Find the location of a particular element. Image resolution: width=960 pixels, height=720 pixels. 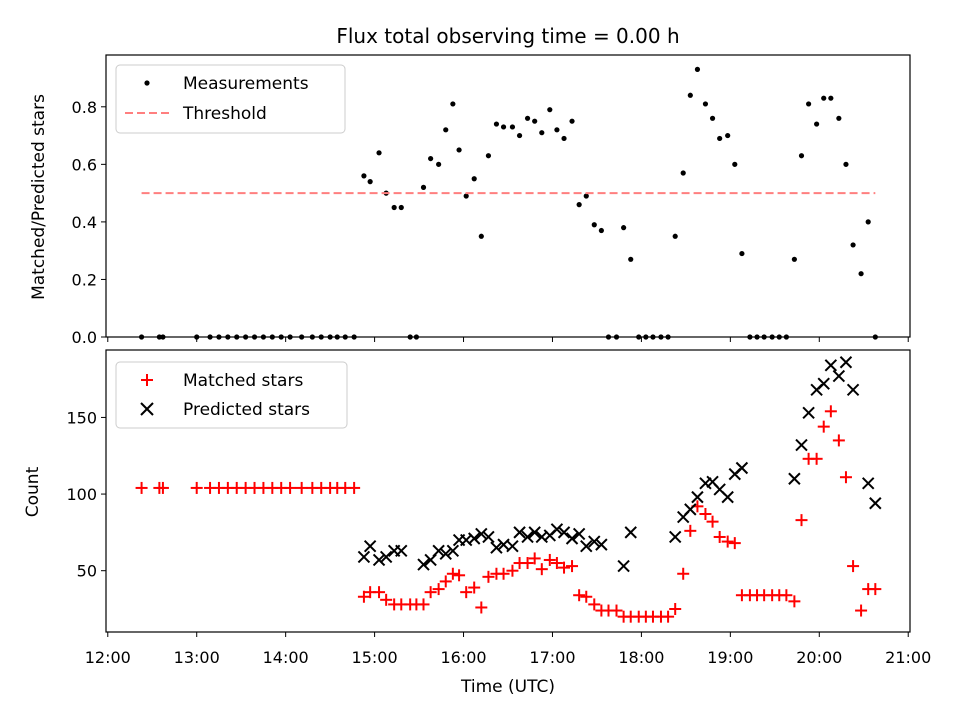

top-legend: Measurements Threshold is located at coordinates (230, 99).